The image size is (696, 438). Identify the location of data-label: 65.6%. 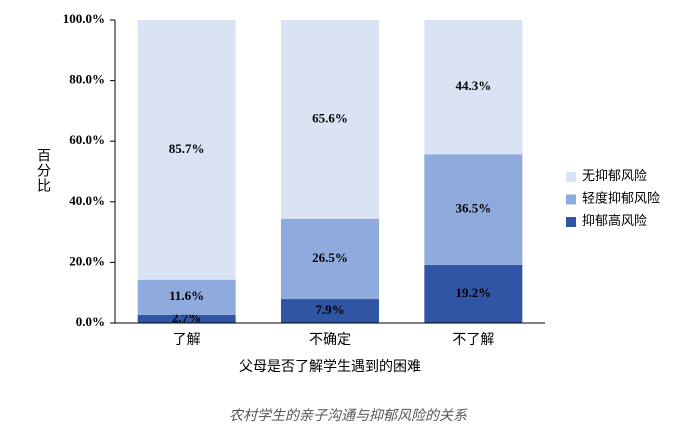
(330, 117).